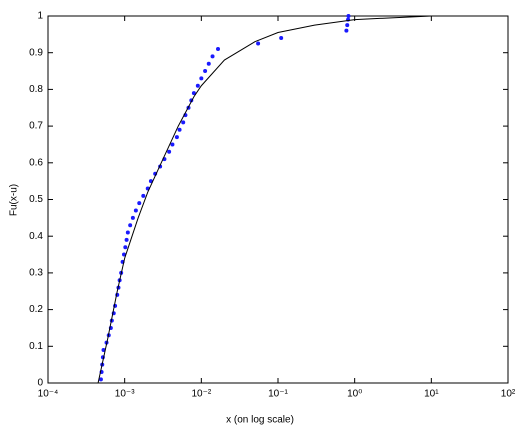 This screenshot has height=427, width=528. What do you see at coordinates (14, 200) in the screenshot?
I see `y-axis-label: Fu(x-u)` at bounding box center [14, 200].